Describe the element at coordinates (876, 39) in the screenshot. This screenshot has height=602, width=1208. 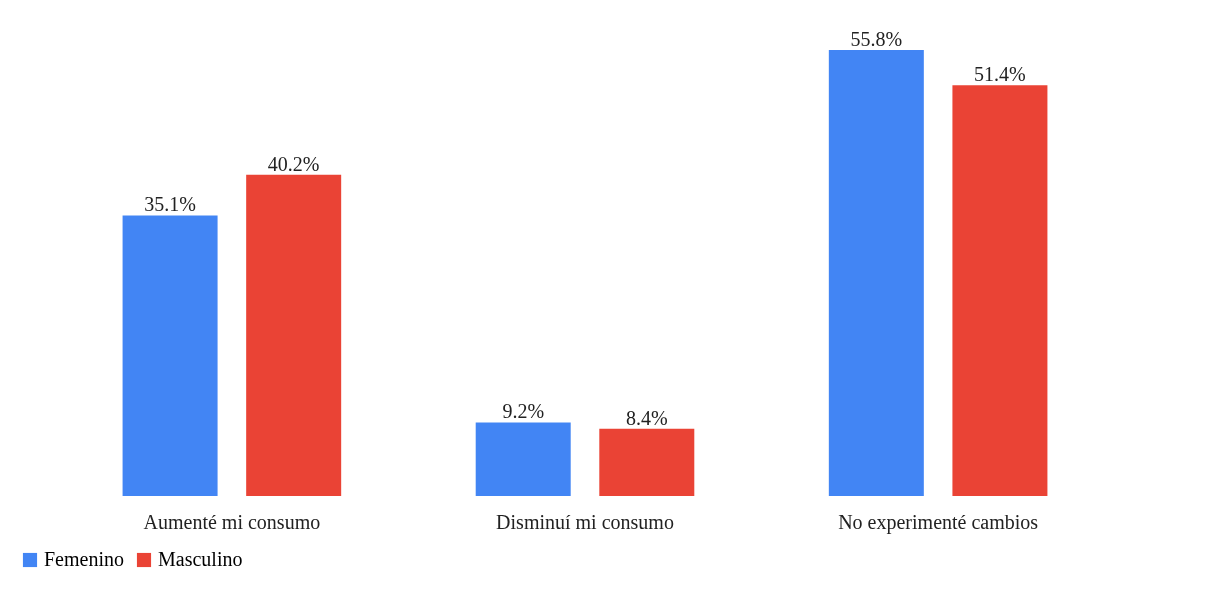
I see `data-label: 55.8%` at that location.